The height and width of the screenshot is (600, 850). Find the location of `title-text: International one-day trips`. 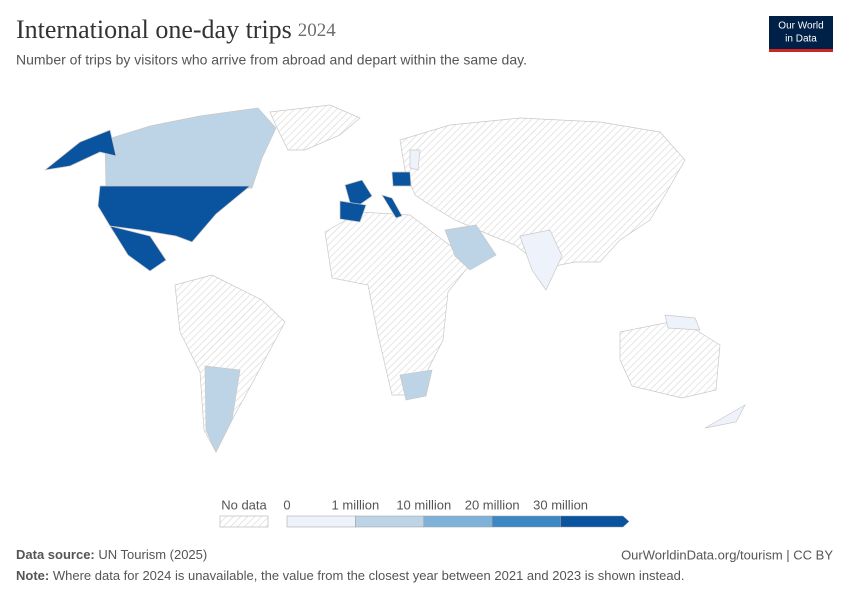

title-text: International one-day trips is located at coordinates (154, 29).